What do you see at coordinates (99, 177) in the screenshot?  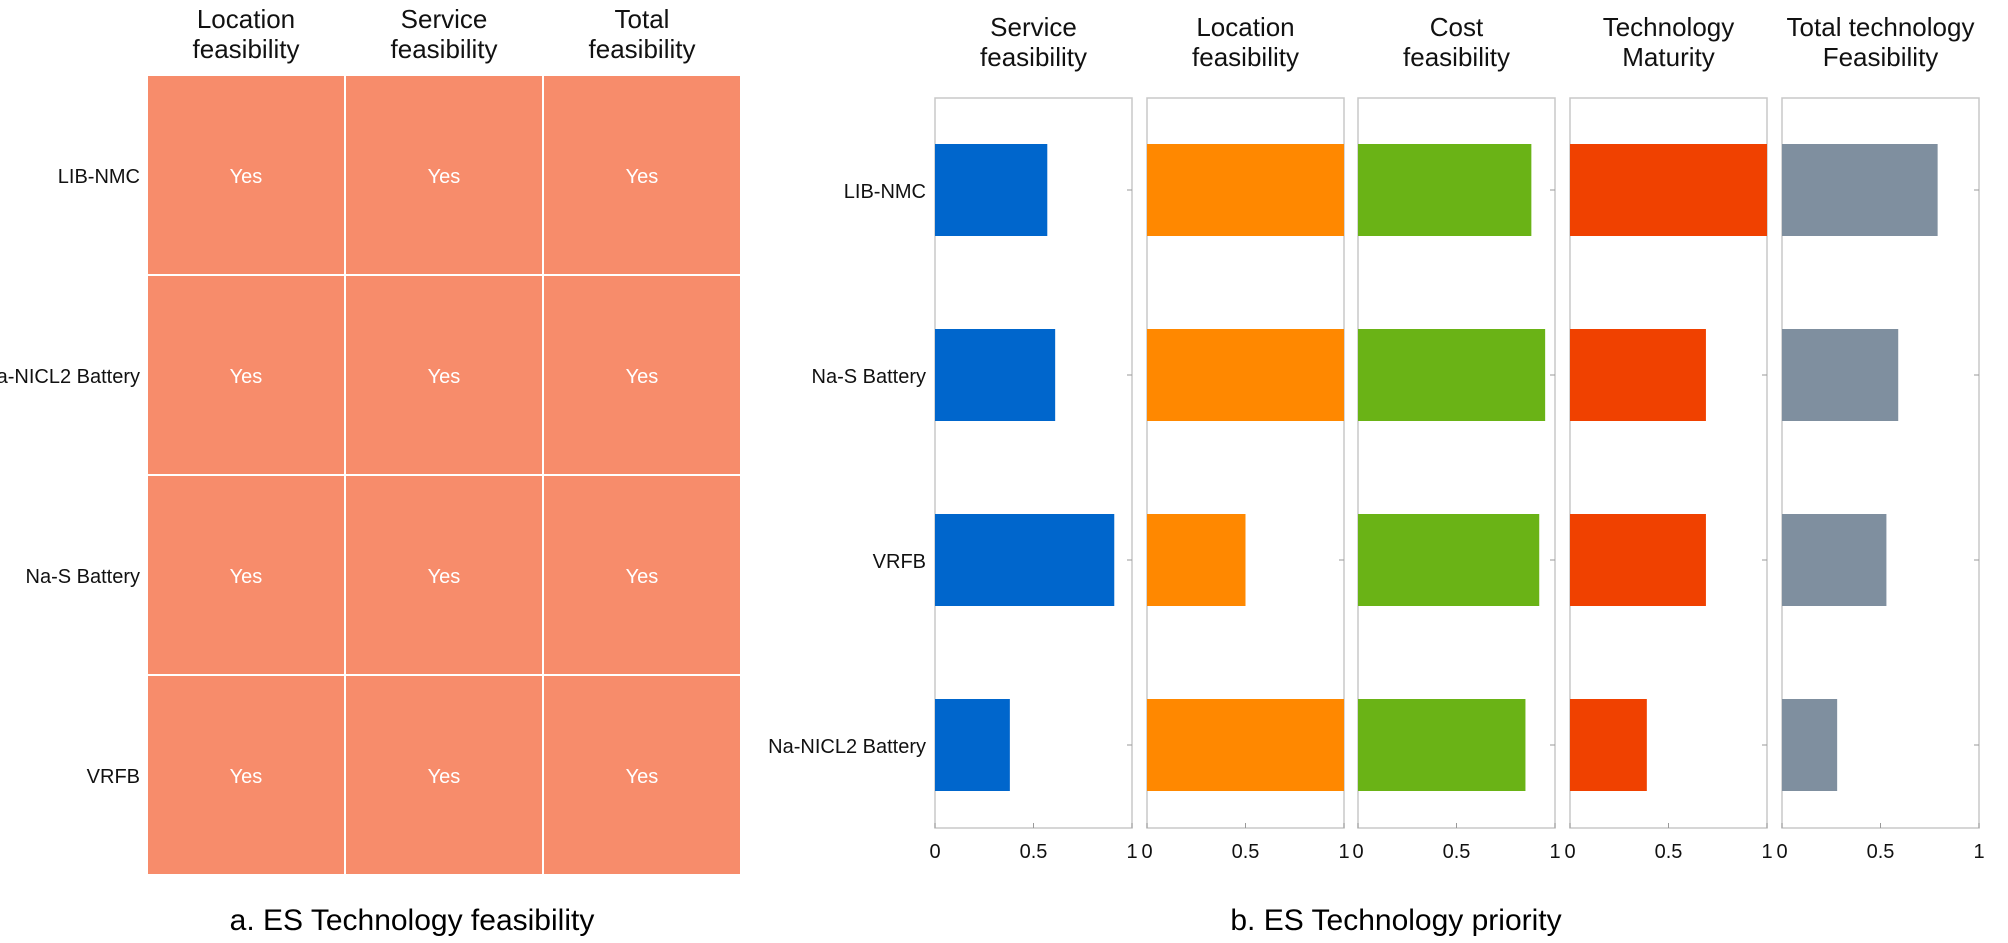 I see `heatmap-row-label: LIB-NMC` at bounding box center [99, 177].